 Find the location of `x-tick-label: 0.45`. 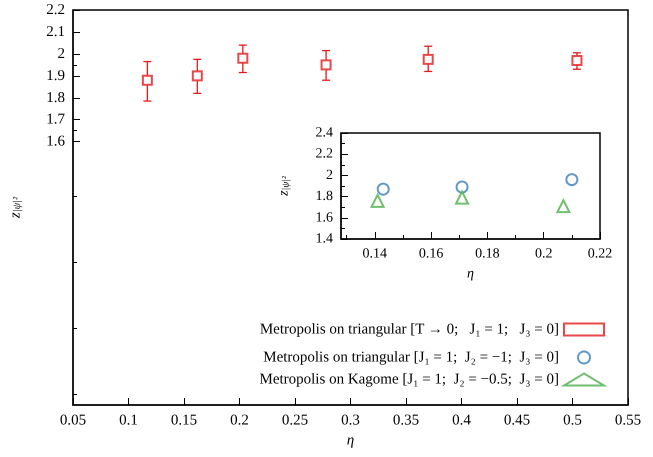

x-tick-label: 0.45 is located at coordinates (517, 420).